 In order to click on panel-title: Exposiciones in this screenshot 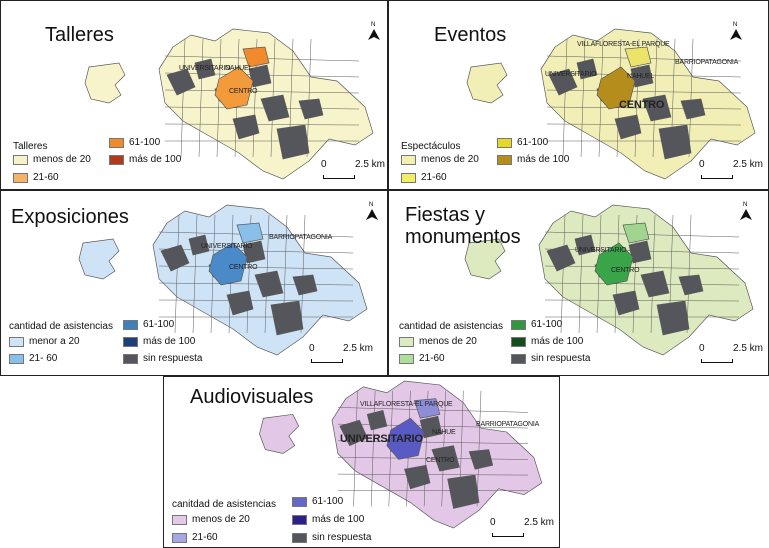, I will do `click(70, 217)`.